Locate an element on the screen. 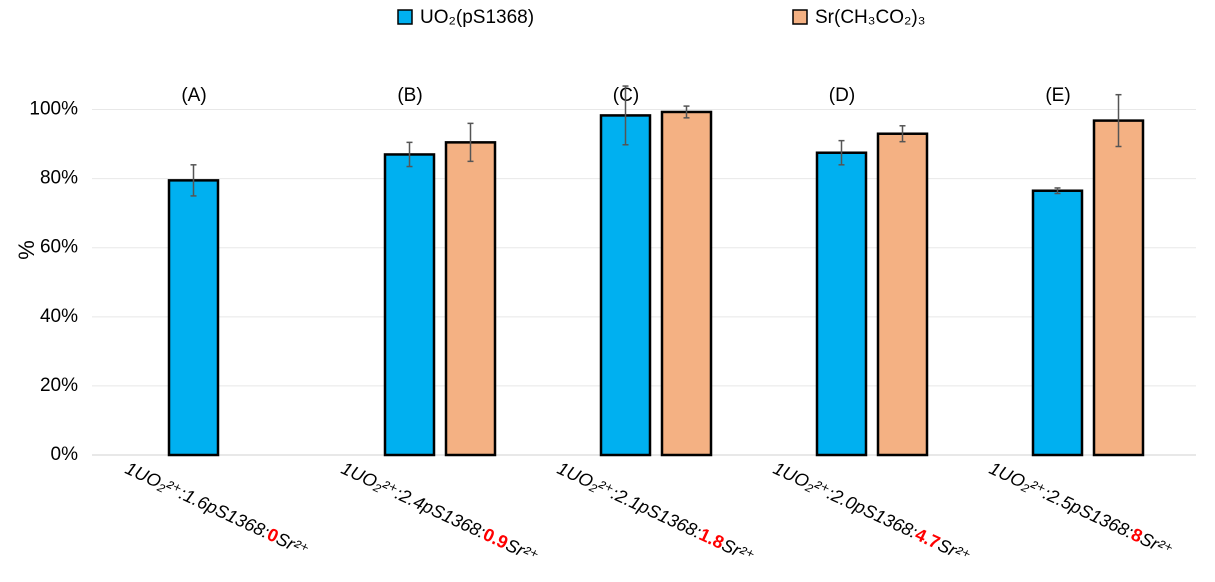  y-tick-label: 60% is located at coordinates (59, 247).